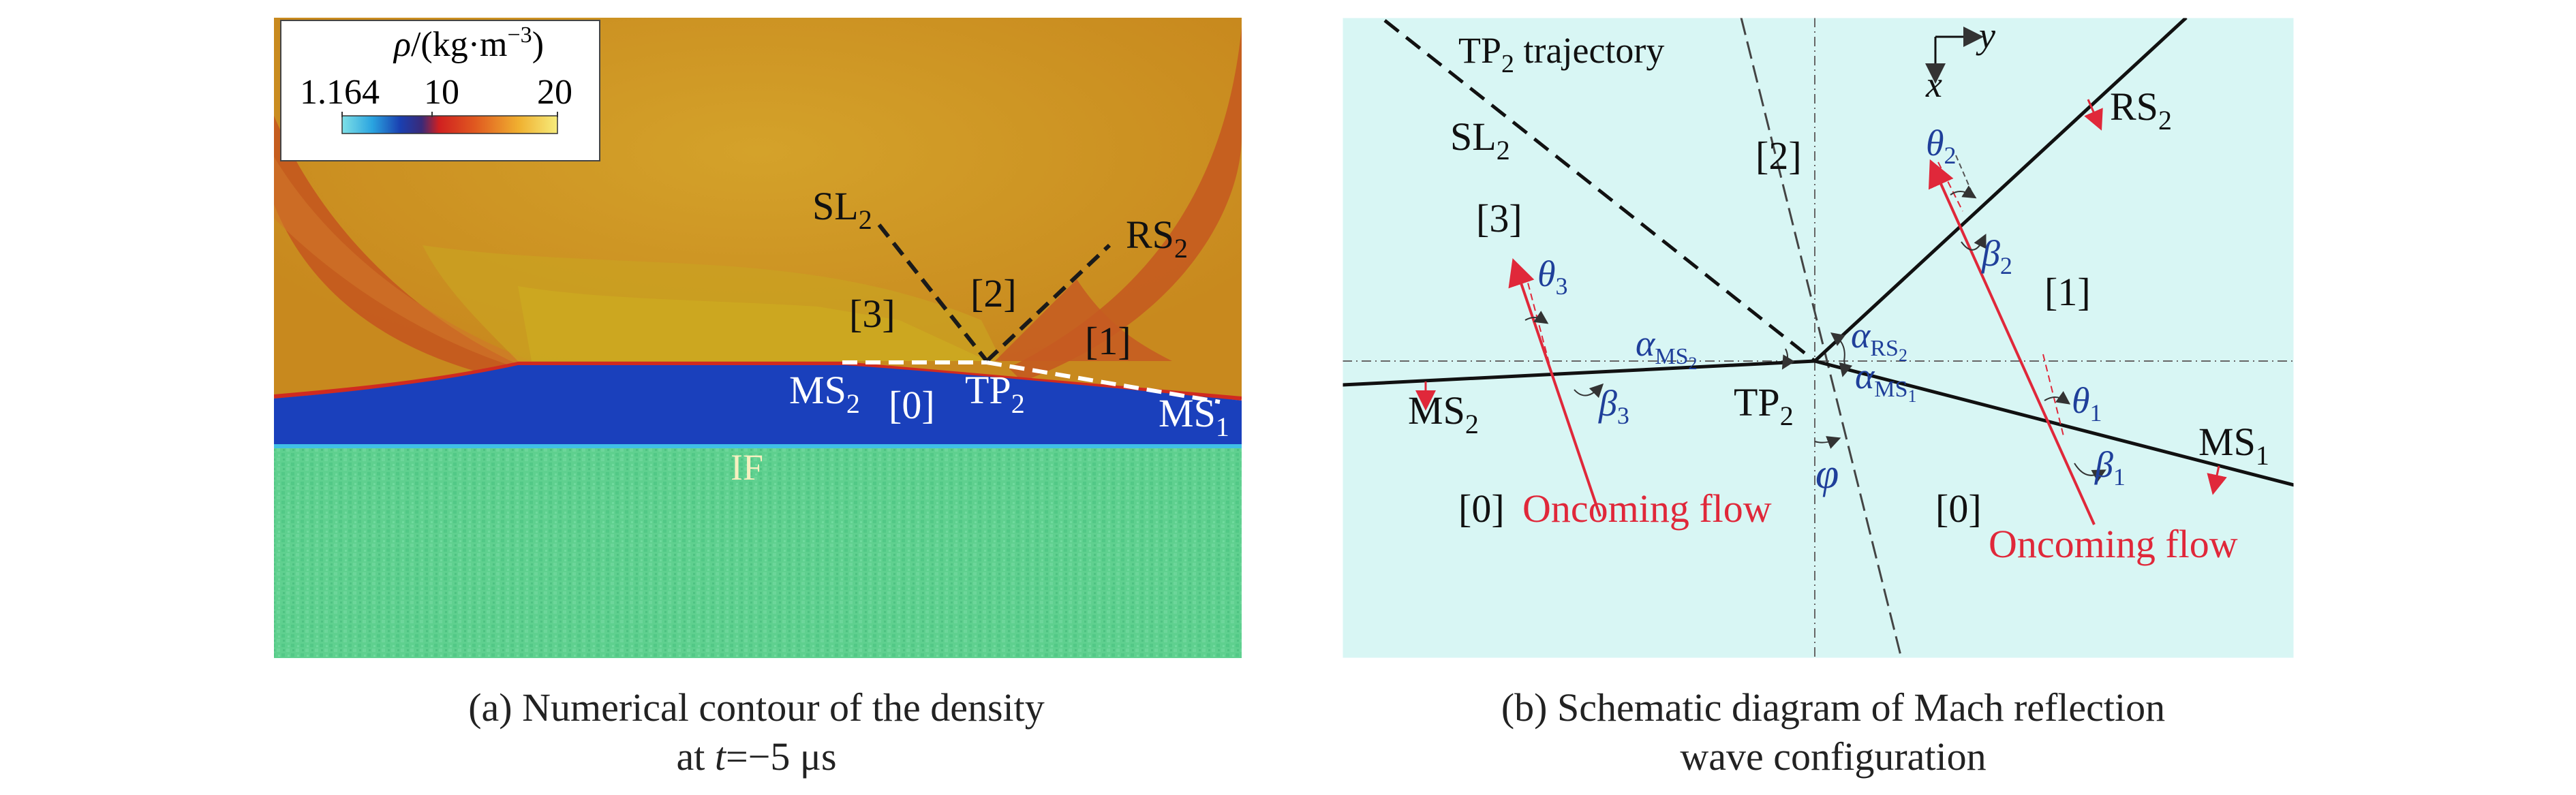 The width and height of the screenshot is (2576, 795). What do you see at coordinates (2217, 480) in the screenshot?
I see `ms1-direction-arrow` at bounding box center [2217, 480].